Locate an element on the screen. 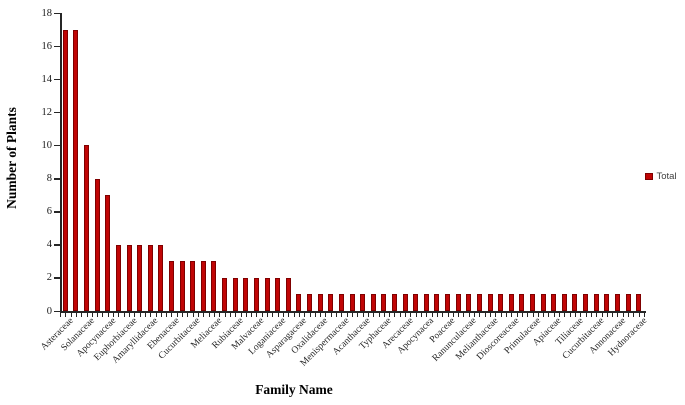 Image resolution: width=685 pixels, height=405 pixels. legend: Total is located at coordinates (661, 176).